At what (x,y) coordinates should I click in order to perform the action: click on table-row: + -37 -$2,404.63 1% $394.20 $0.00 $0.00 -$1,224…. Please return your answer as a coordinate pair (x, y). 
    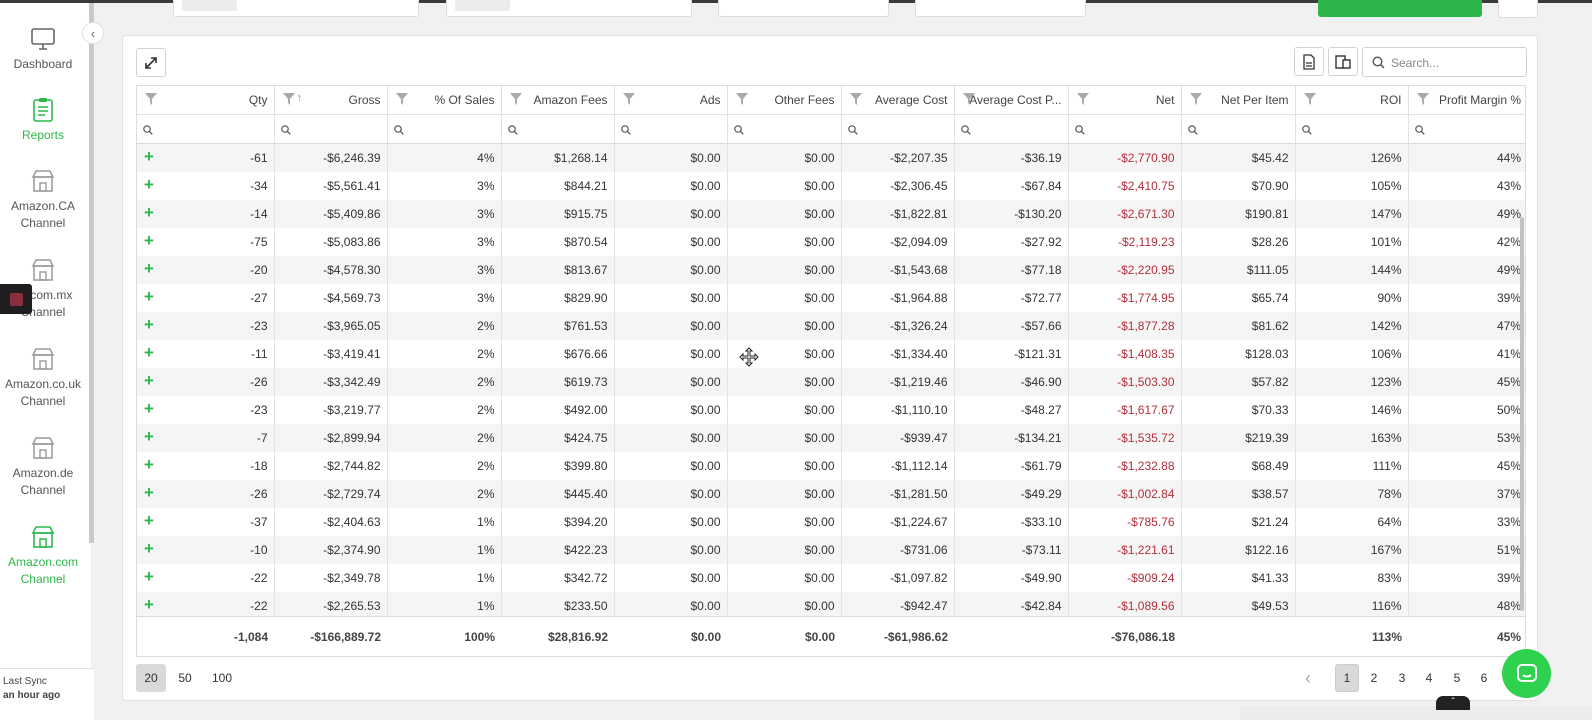
    Looking at the image, I should click on (831, 521).